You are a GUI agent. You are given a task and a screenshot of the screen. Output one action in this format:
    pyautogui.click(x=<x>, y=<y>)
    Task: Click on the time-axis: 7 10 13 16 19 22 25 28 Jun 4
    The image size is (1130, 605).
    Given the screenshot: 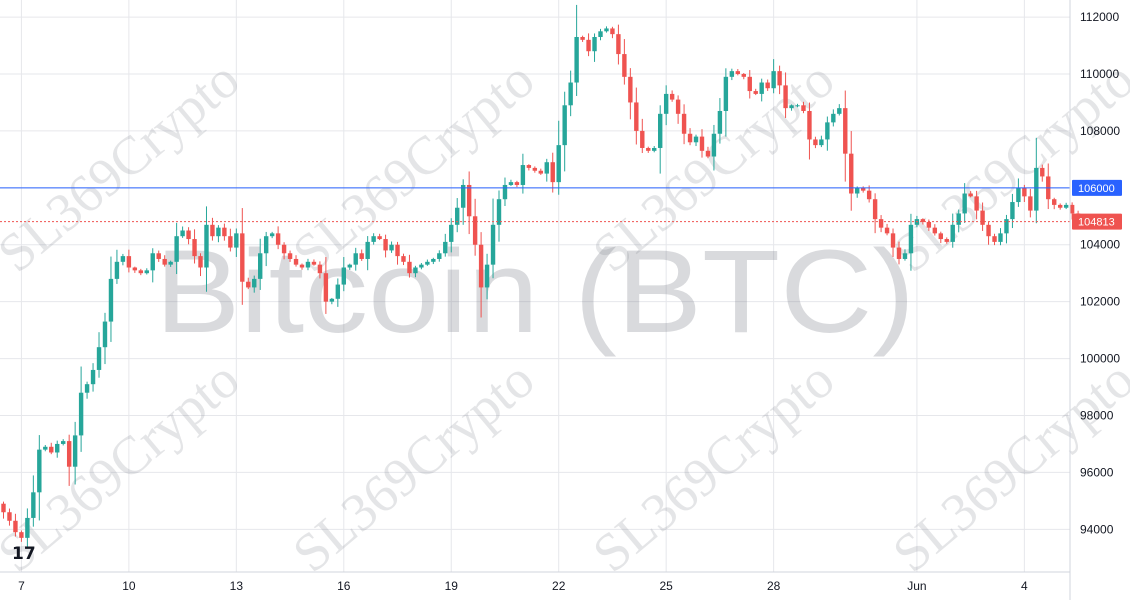 What is the action you would take?
    pyautogui.click(x=523, y=586)
    